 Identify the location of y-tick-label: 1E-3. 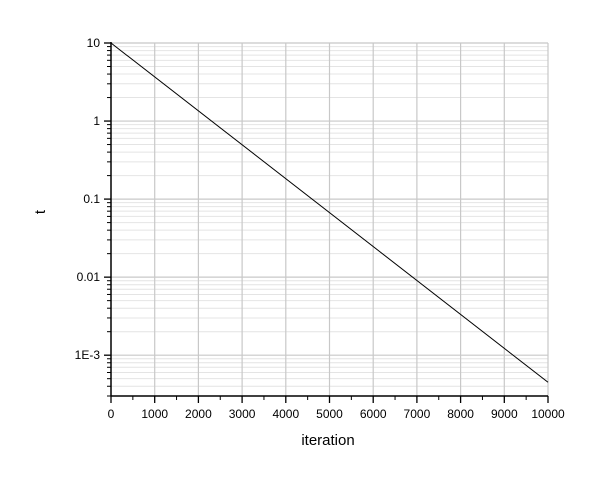
(88, 355).